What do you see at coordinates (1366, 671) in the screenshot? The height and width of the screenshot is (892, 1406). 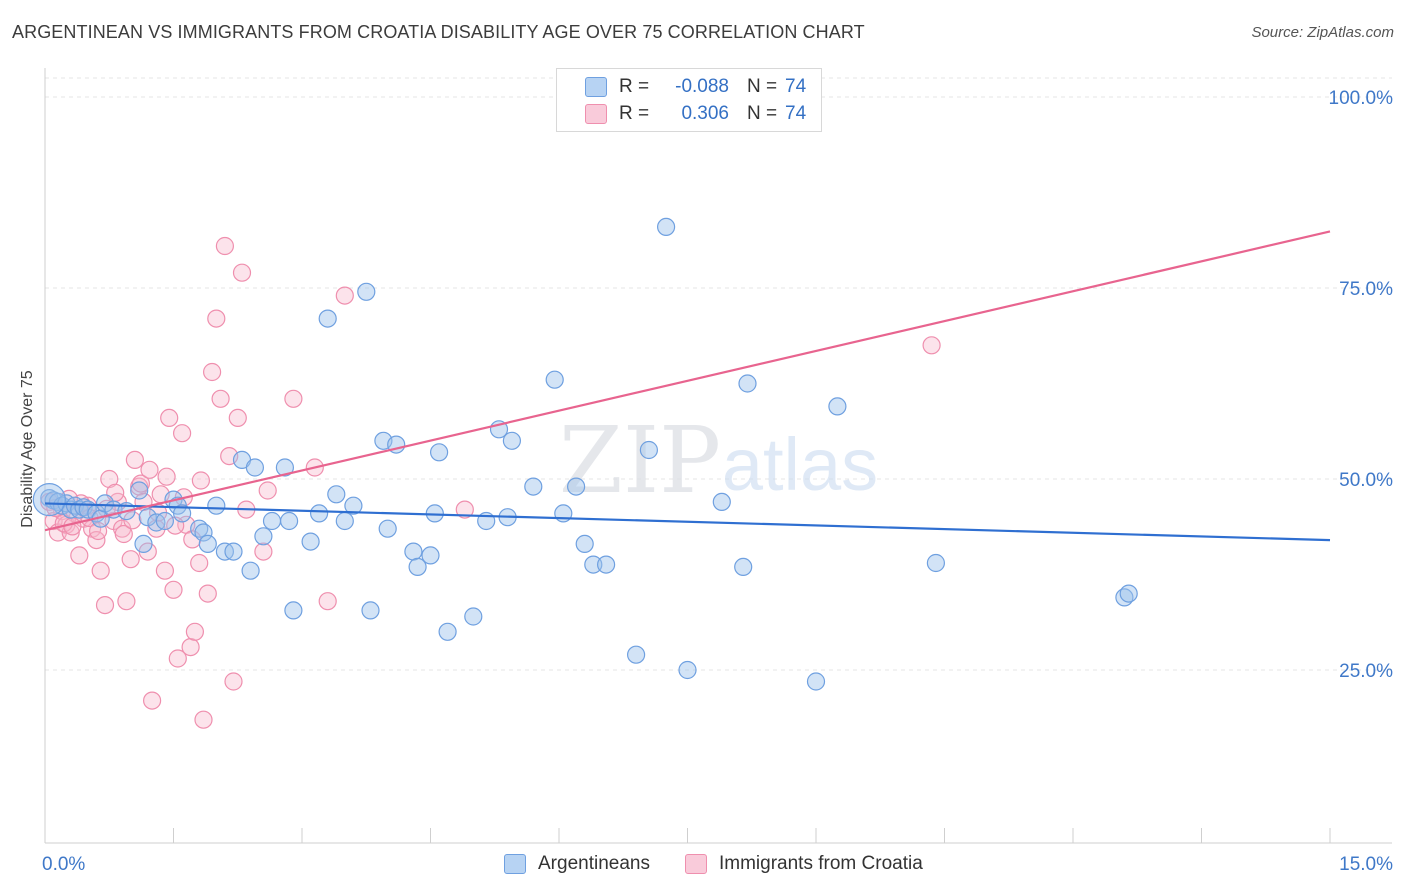 I see `y-tick-label: 25.0%` at bounding box center [1366, 671].